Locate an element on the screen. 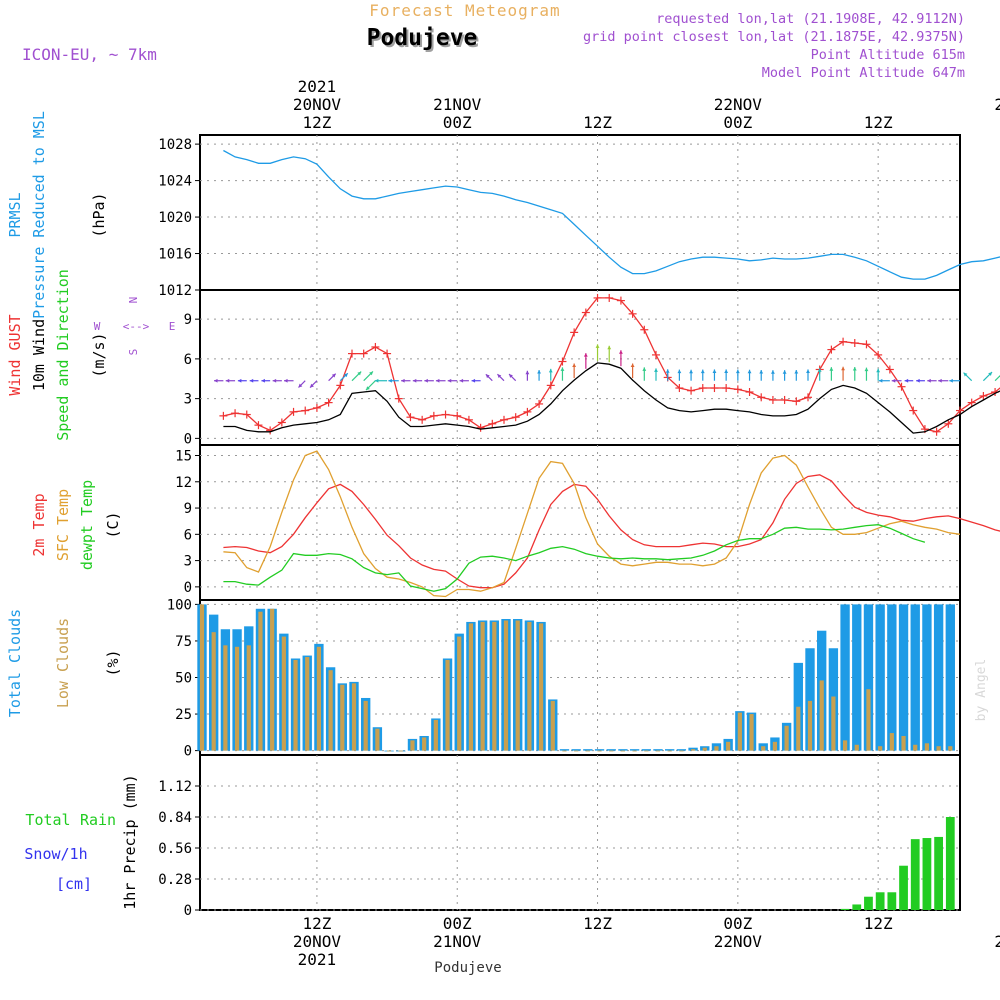  compass-north-label: N is located at coordinates (133, 300).